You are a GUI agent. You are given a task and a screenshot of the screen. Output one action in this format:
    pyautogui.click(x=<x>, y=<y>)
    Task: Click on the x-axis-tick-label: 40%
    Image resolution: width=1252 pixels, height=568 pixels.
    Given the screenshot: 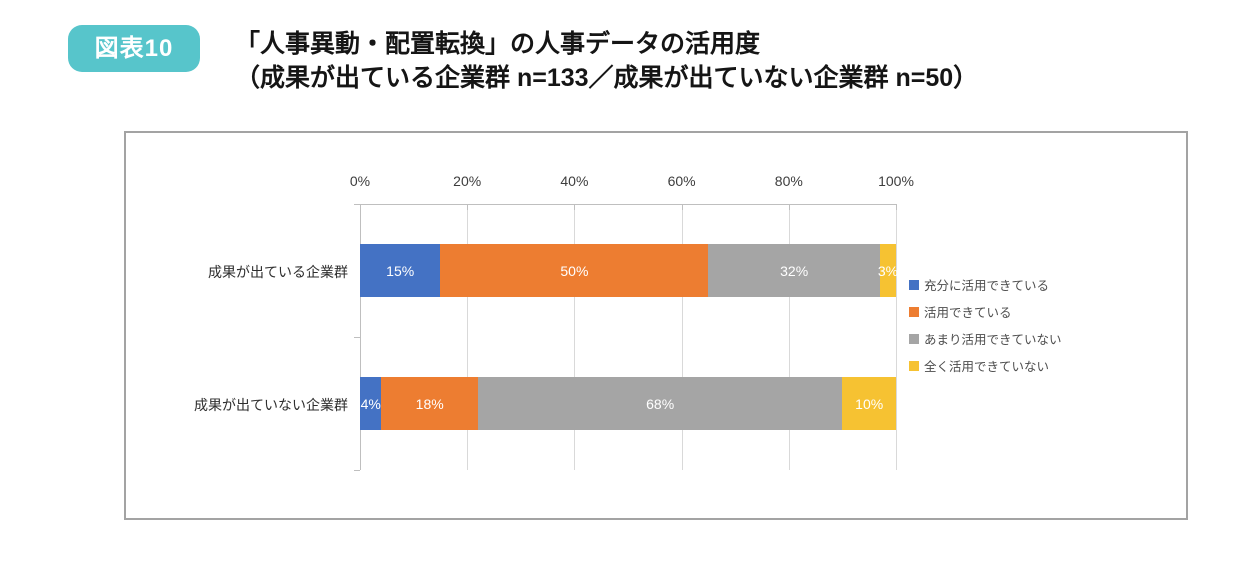 What is the action you would take?
    pyautogui.click(x=574, y=181)
    